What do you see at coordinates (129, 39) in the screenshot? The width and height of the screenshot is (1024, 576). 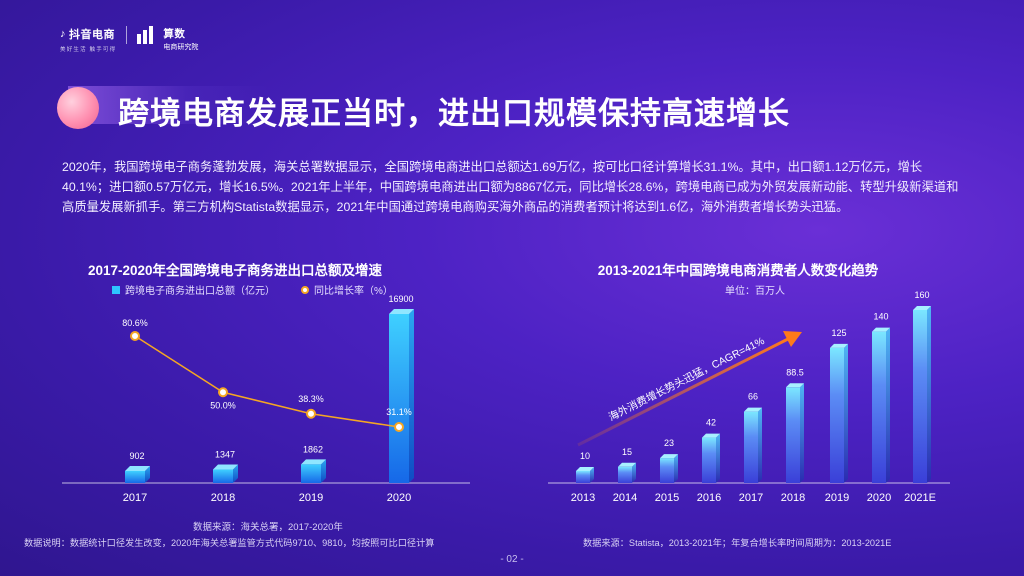 I see `header-logos: ♪ 抖音电商 美好生活 触手可得 算数 电商研究院` at bounding box center [129, 39].